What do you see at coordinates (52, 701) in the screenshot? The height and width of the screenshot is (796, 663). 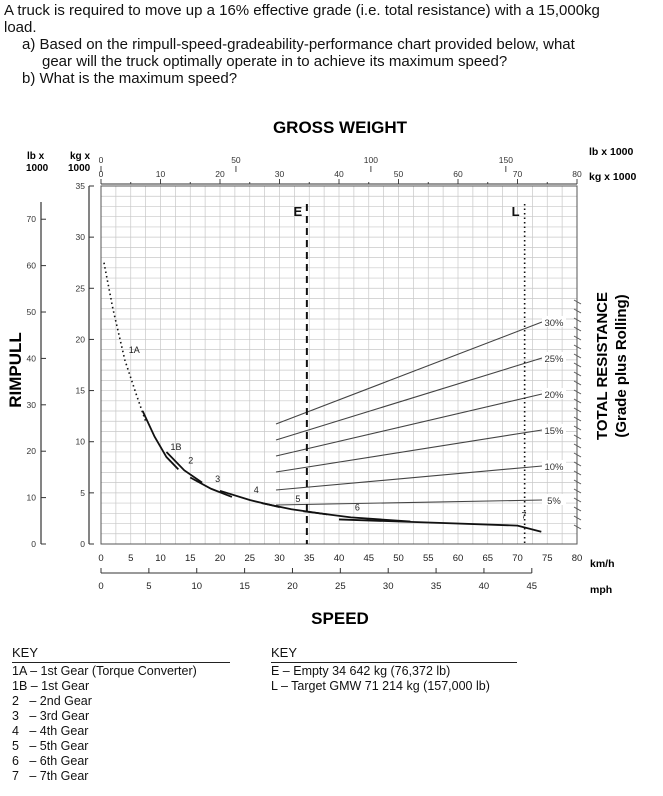 I see `key-gears-item: 2 – 2nd Gear` at bounding box center [52, 701].